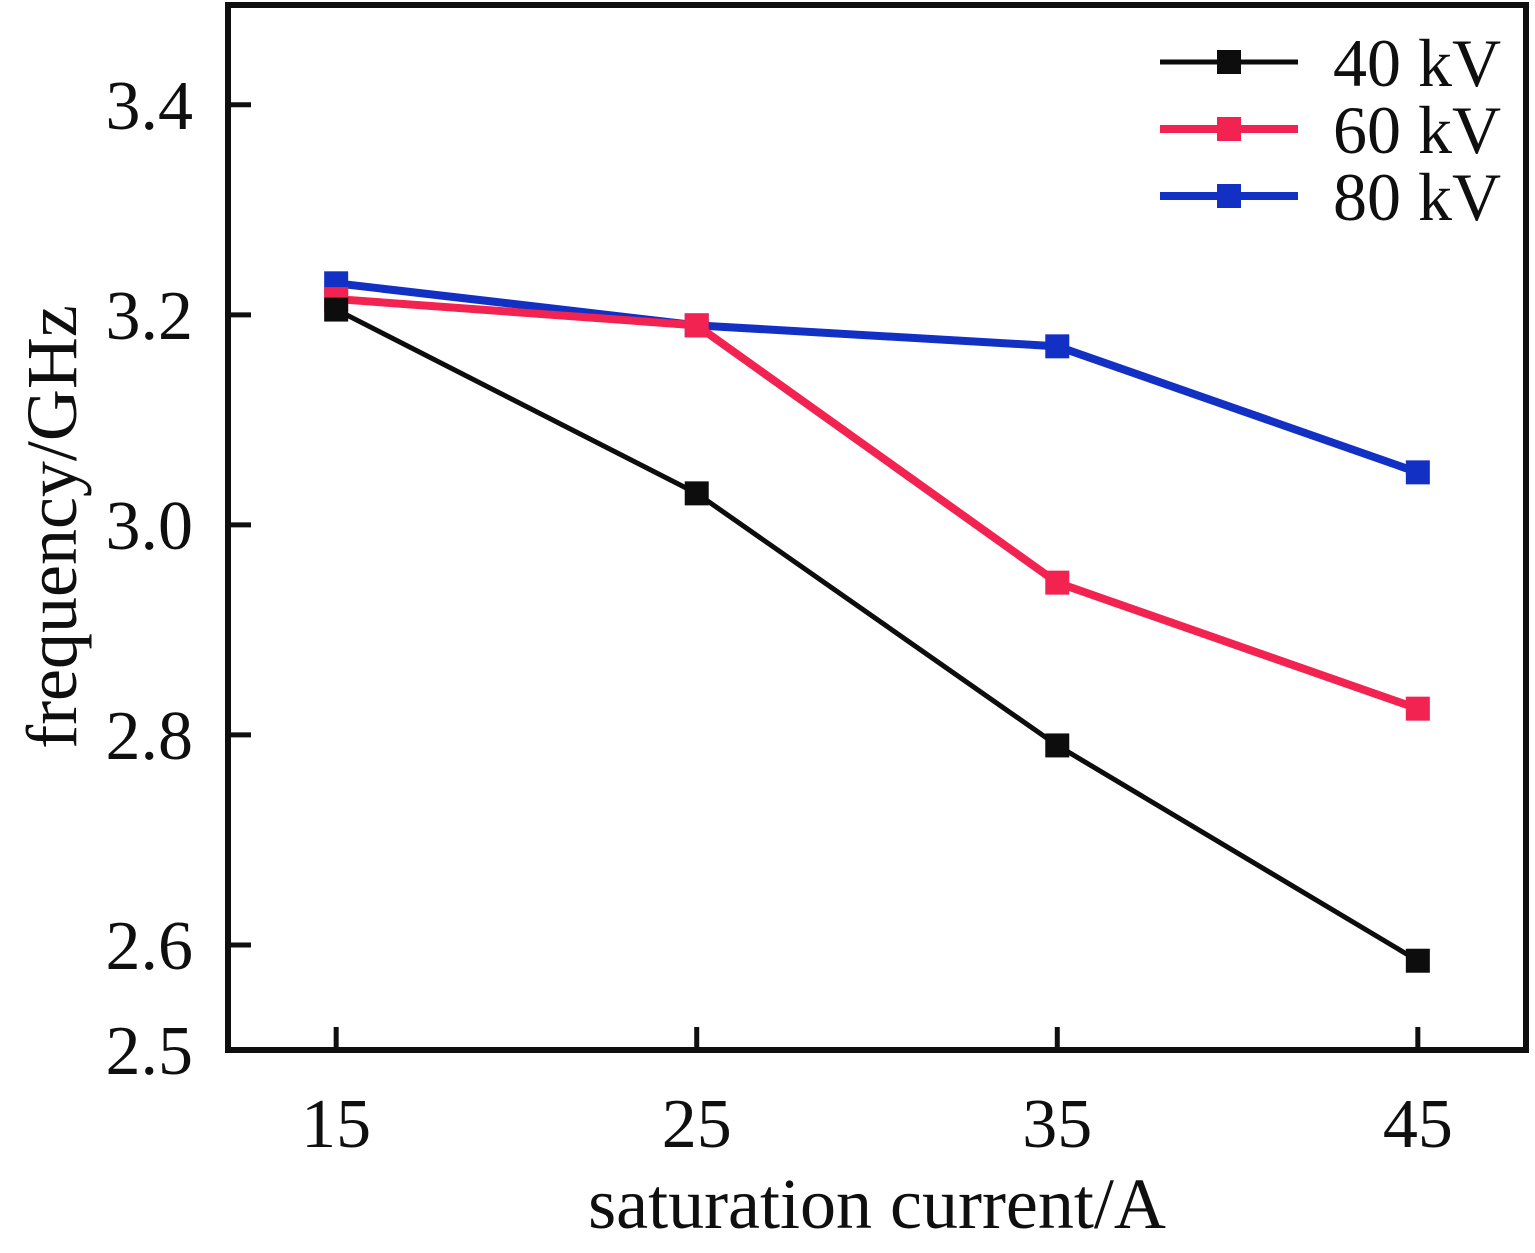 This screenshot has height=1253, width=1535. Describe the element at coordinates (1417, 63) in the screenshot. I see `legend-label: 40 kV` at that location.